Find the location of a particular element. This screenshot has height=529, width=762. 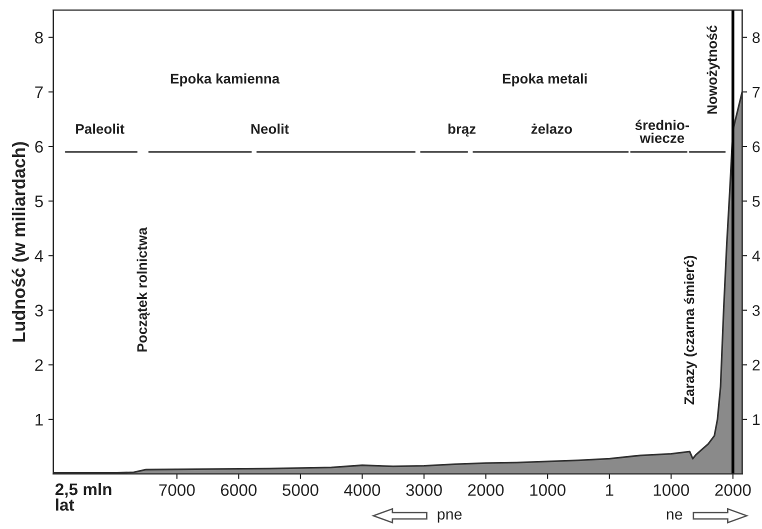

annotation: Epoka kamienna is located at coordinates (225, 79).